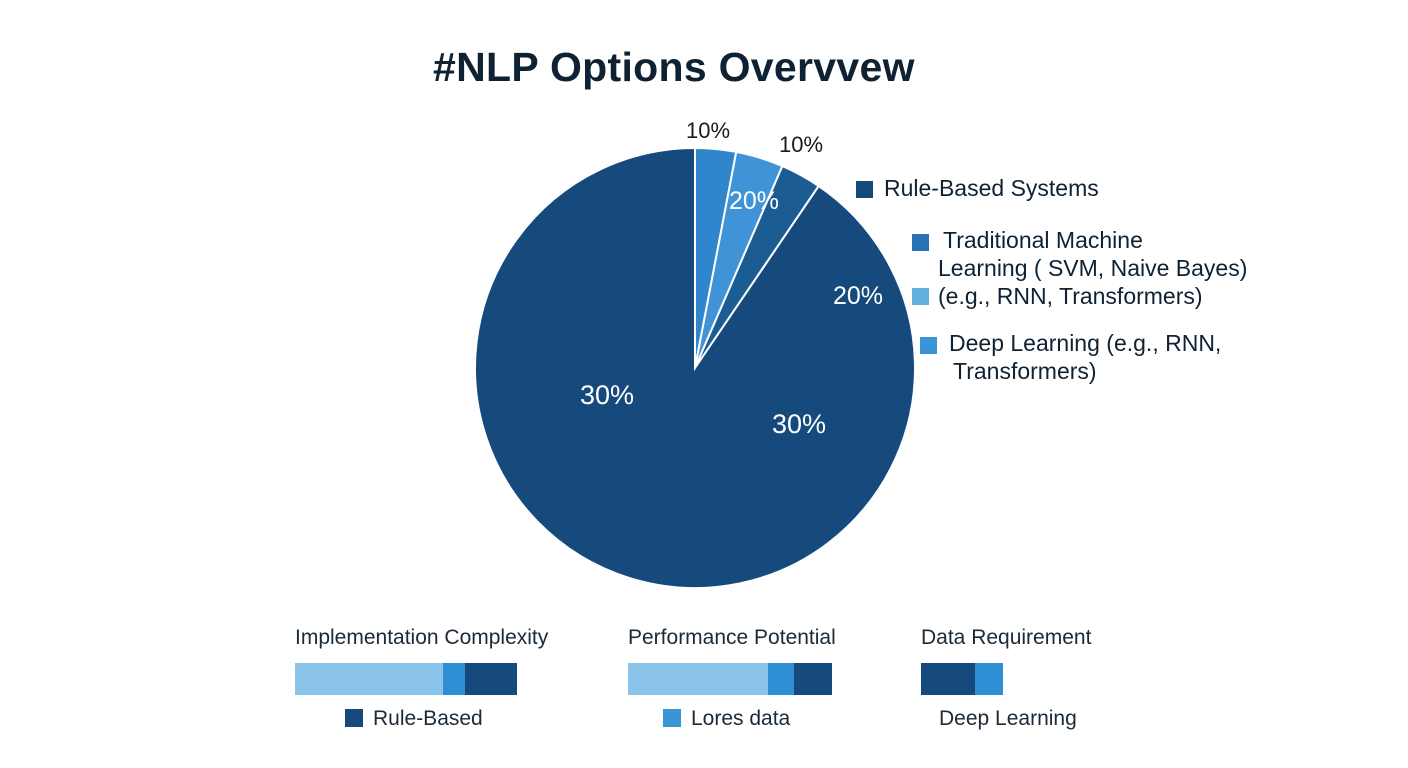  Describe the element at coordinates (741, 718) in the screenshot. I see `metric-key-label-performance-potential: Lores data` at that location.